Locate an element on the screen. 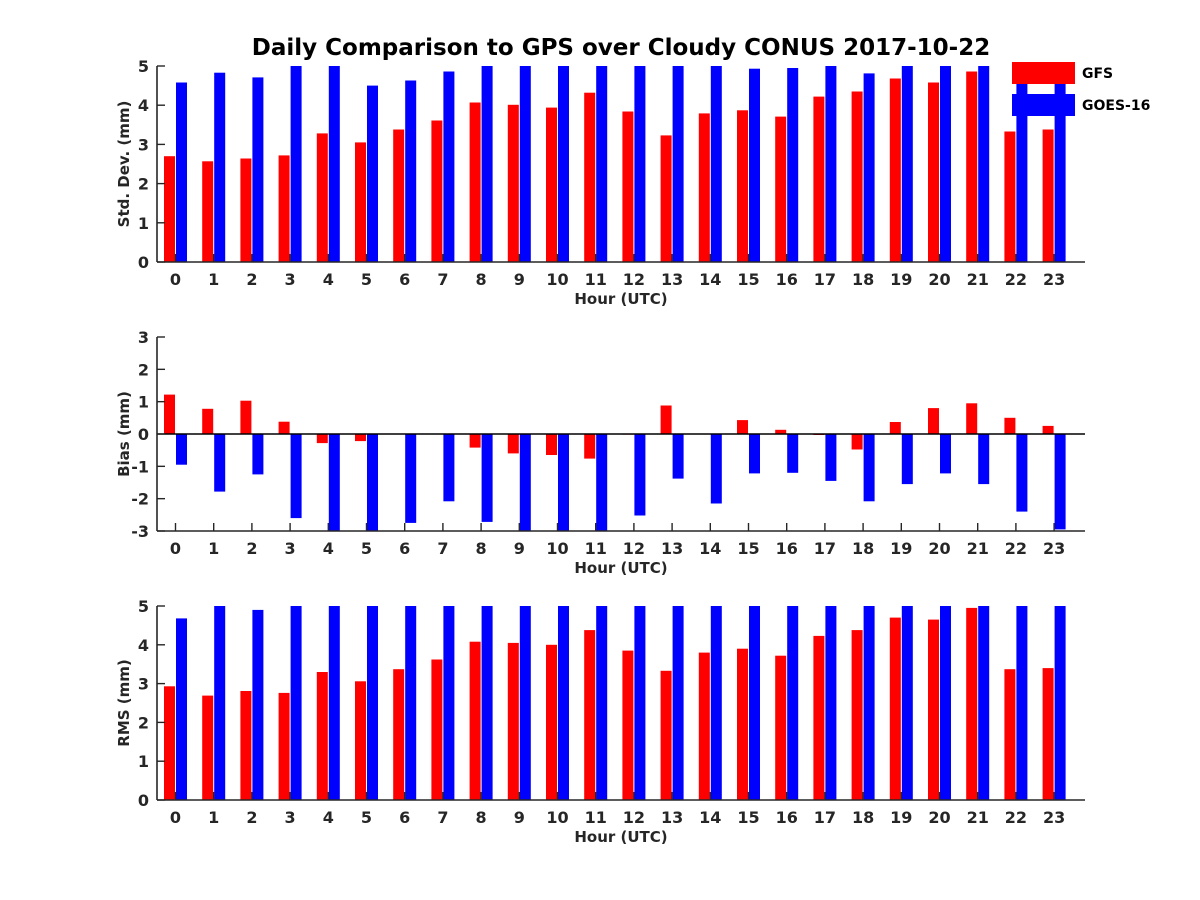 The height and width of the screenshot is (900, 1200). x-tick-label: 7 is located at coordinates (442, 548).